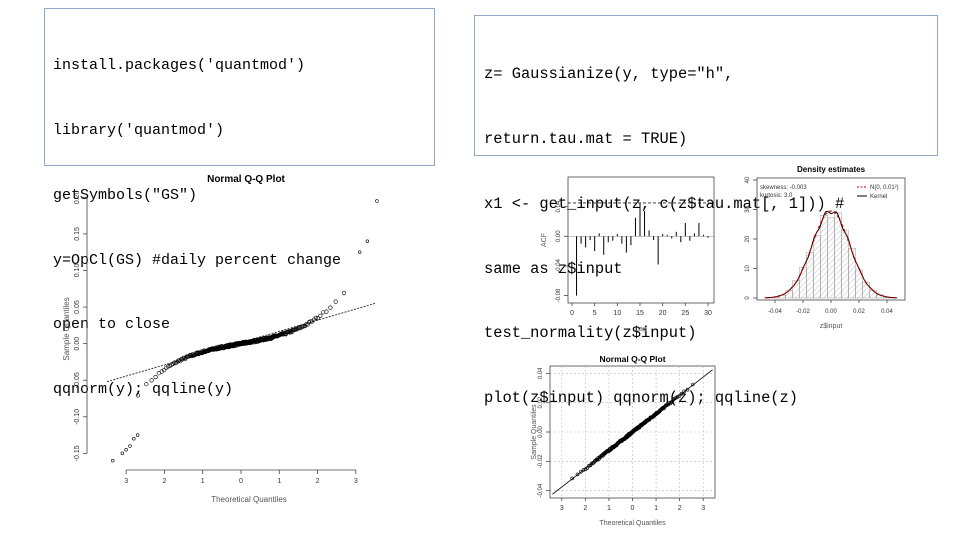 The height and width of the screenshot is (540, 960). What do you see at coordinates (884, 188) in the screenshot?
I see `legend-label-normal: N(0, 0.01²)` at bounding box center [884, 188].